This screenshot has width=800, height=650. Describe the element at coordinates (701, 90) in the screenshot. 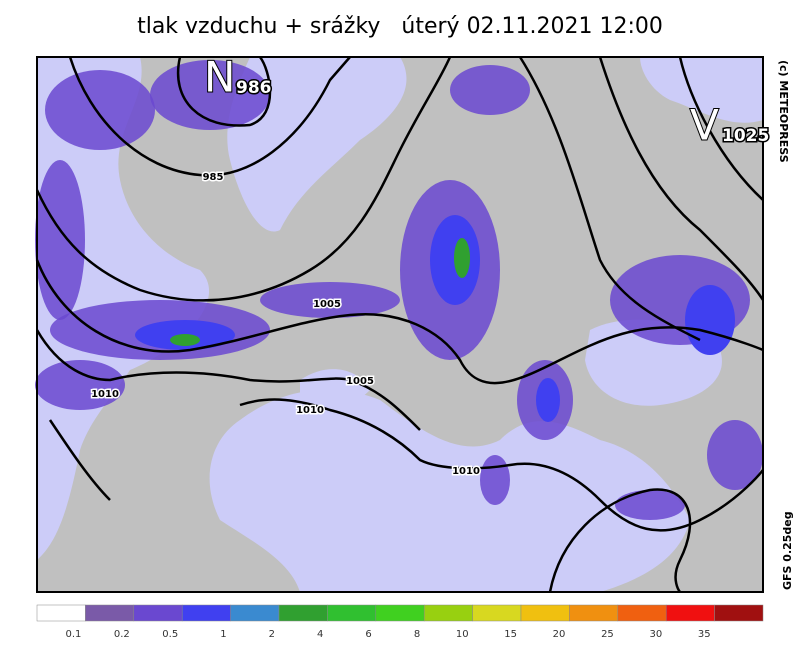

I see `north-east` at that location.